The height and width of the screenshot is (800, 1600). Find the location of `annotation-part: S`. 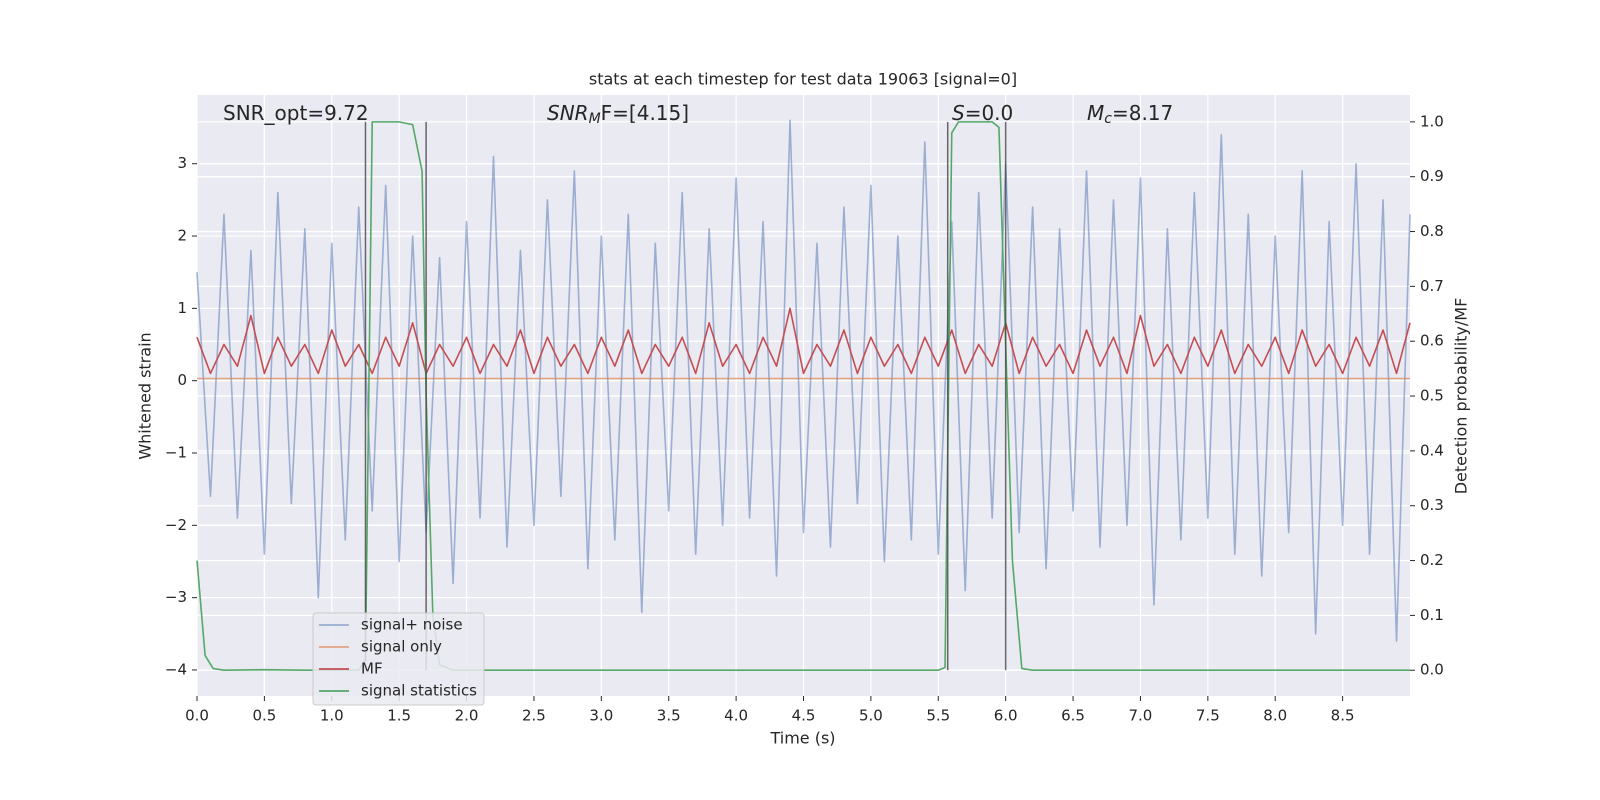

annotation-part: S is located at coordinates (958, 113).